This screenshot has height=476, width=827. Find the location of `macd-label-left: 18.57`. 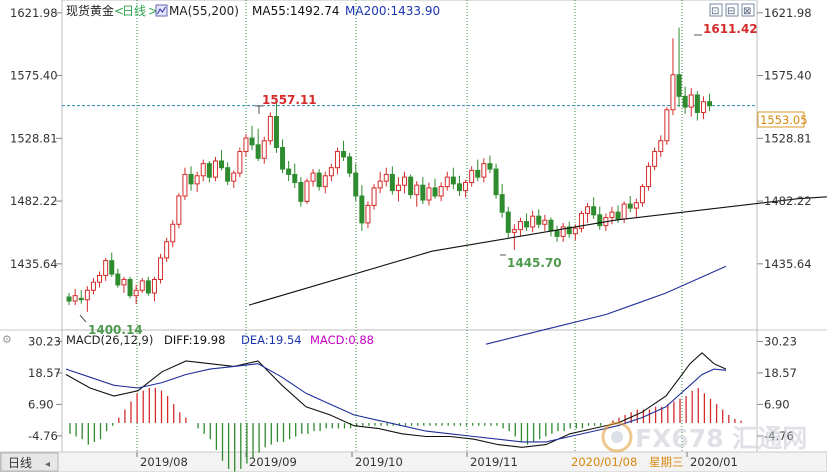

macd-label-left: 18.57 is located at coordinates (44, 373).